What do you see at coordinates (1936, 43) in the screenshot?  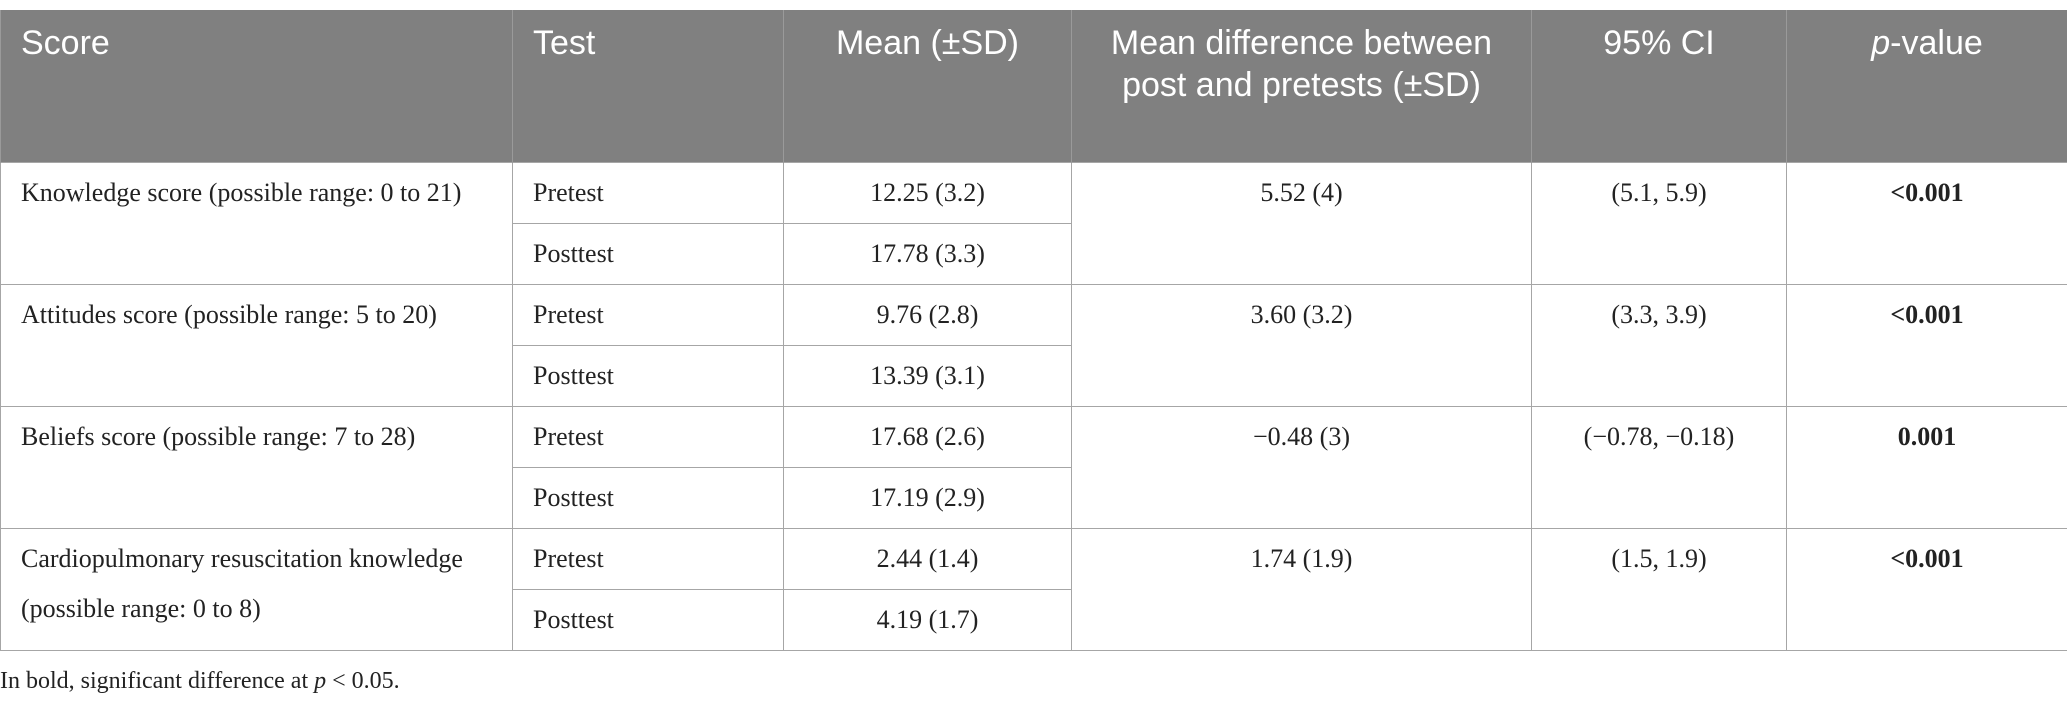 I see `header-p-rest: -value` at bounding box center [1936, 43].